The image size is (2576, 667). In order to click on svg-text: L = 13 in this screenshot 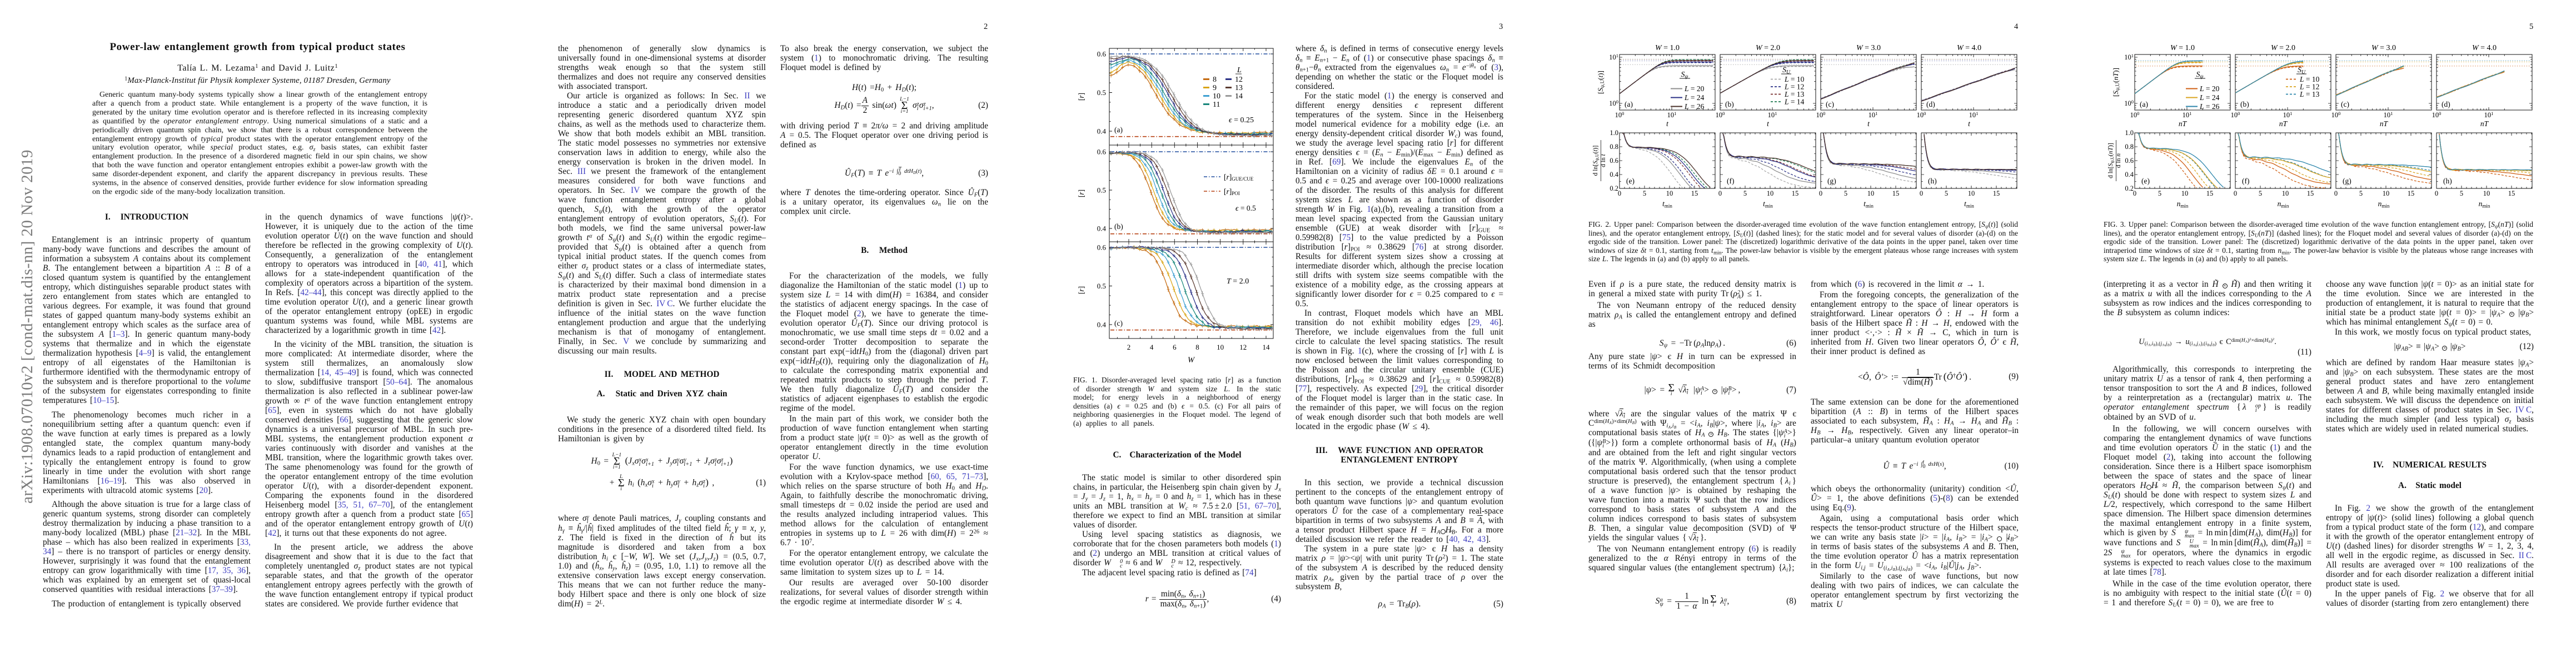, I will do `click(2309, 94)`.